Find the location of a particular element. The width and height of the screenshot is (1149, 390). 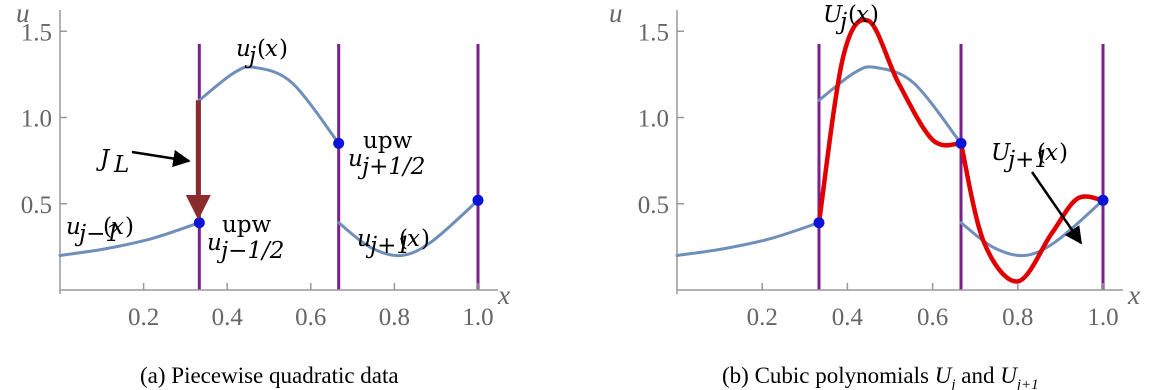

svg-text: L is located at coordinates (121, 165).